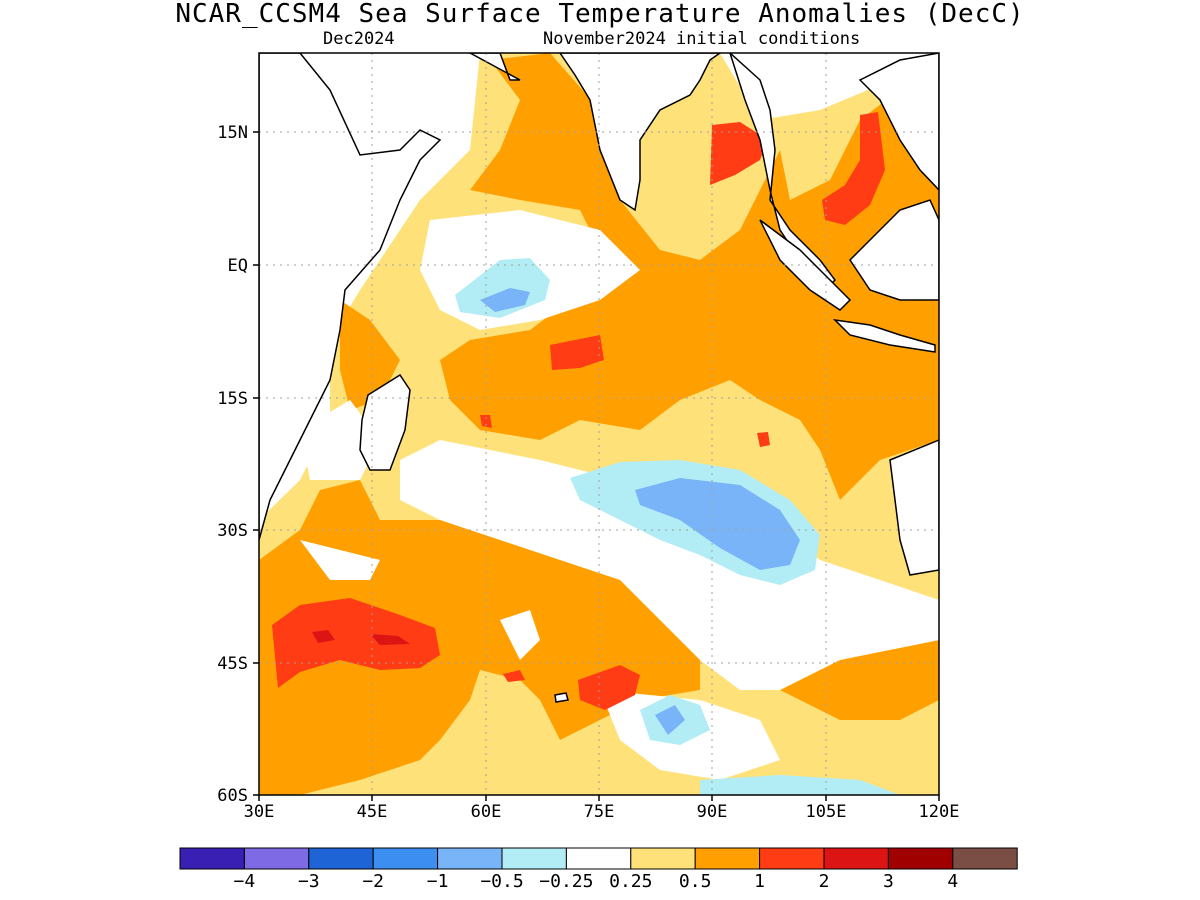 This screenshot has width=1200, height=900. I want to click on lon-label-105e: 105E, so click(826, 812).